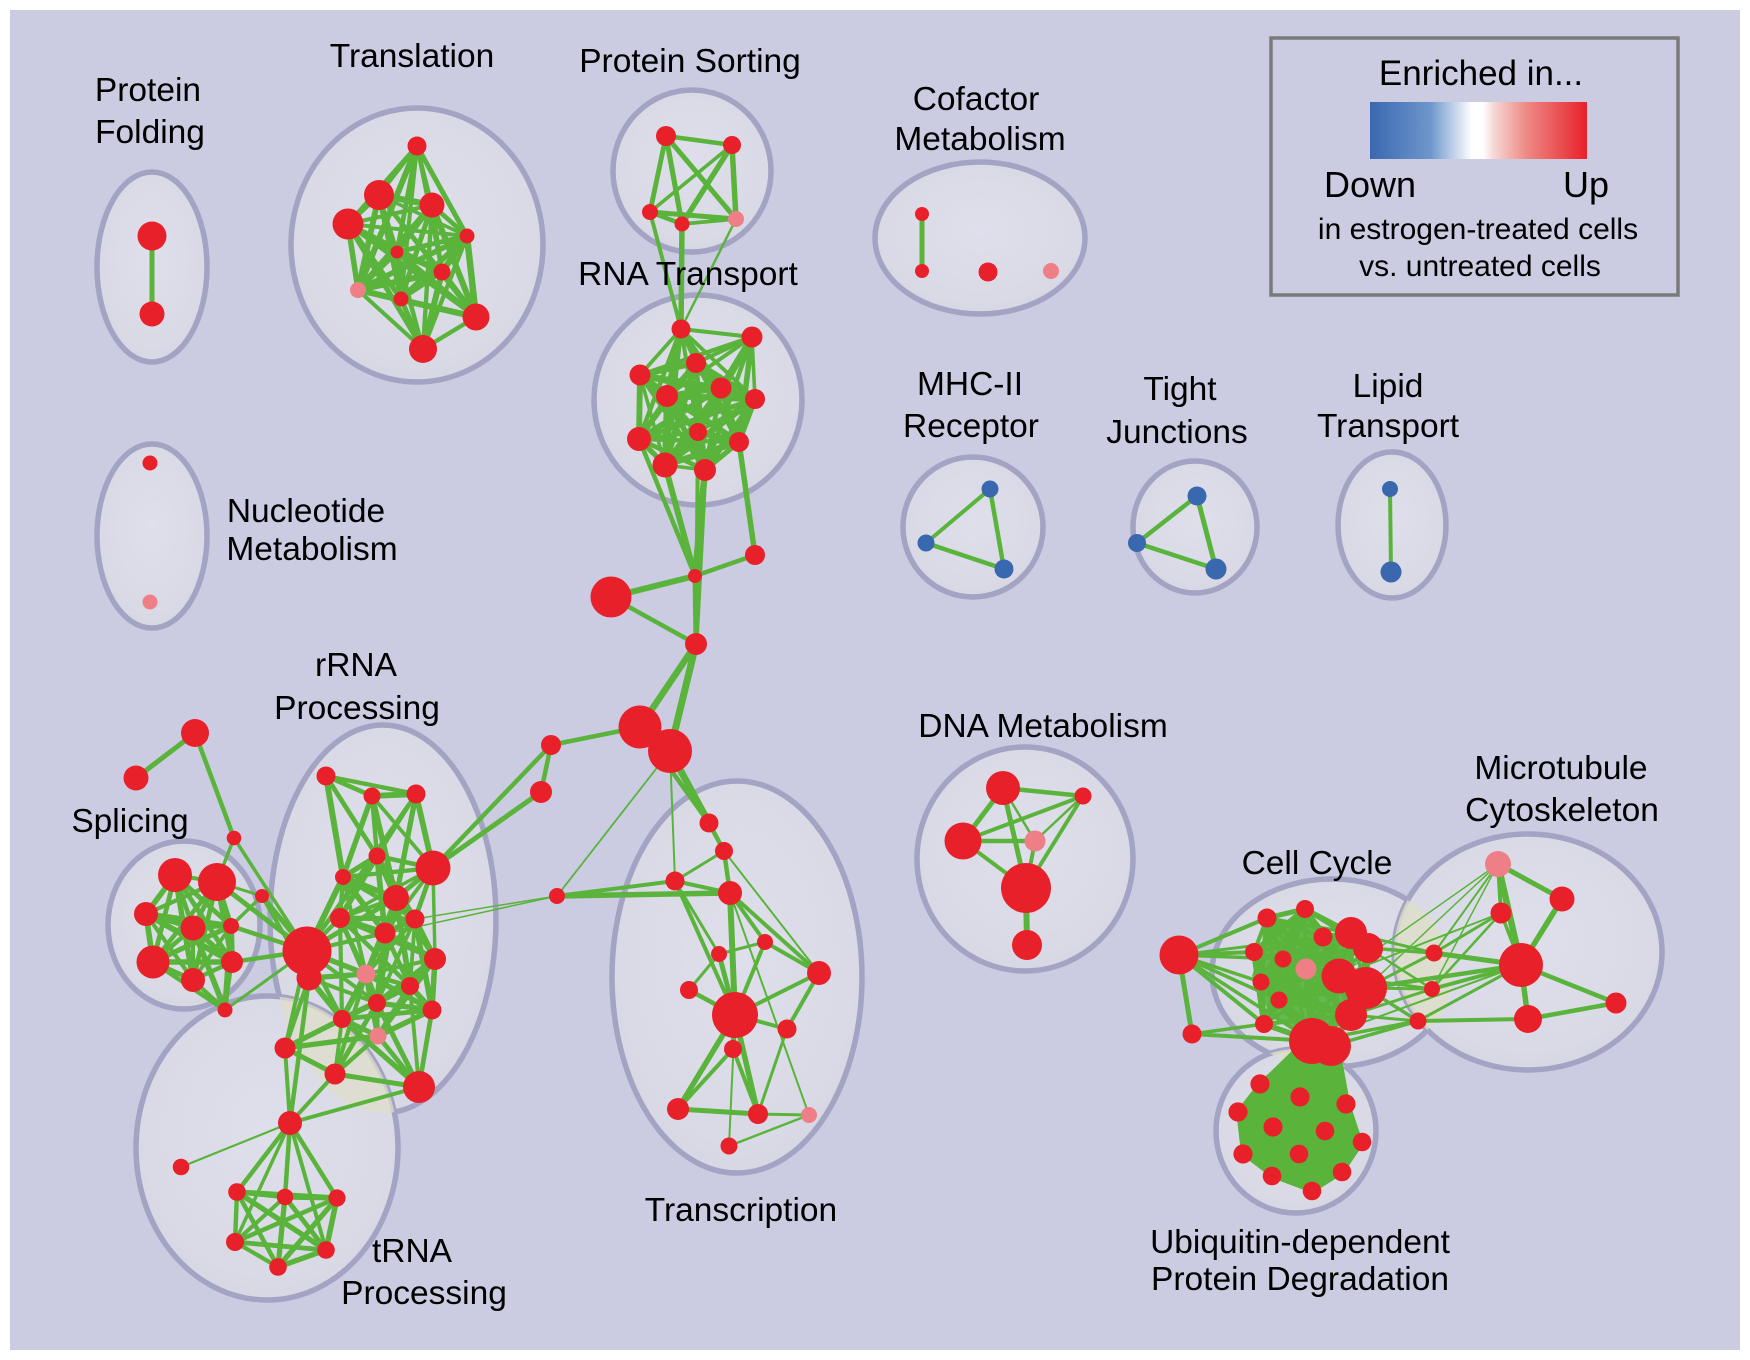 The image size is (1750, 1360). I want to click on svg-text: Cofactor, so click(976, 99).